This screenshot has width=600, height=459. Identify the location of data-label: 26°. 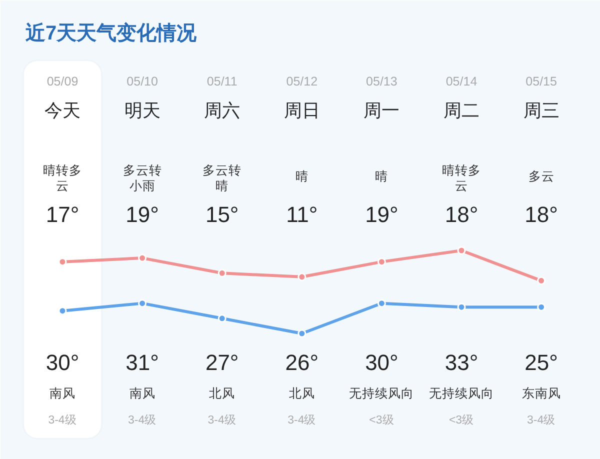
(302, 362).